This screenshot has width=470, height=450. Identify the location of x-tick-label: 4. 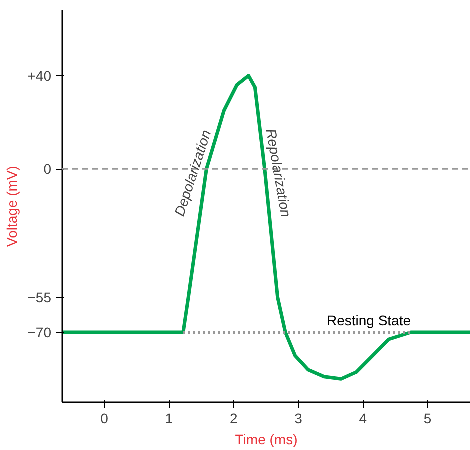
(363, 418).